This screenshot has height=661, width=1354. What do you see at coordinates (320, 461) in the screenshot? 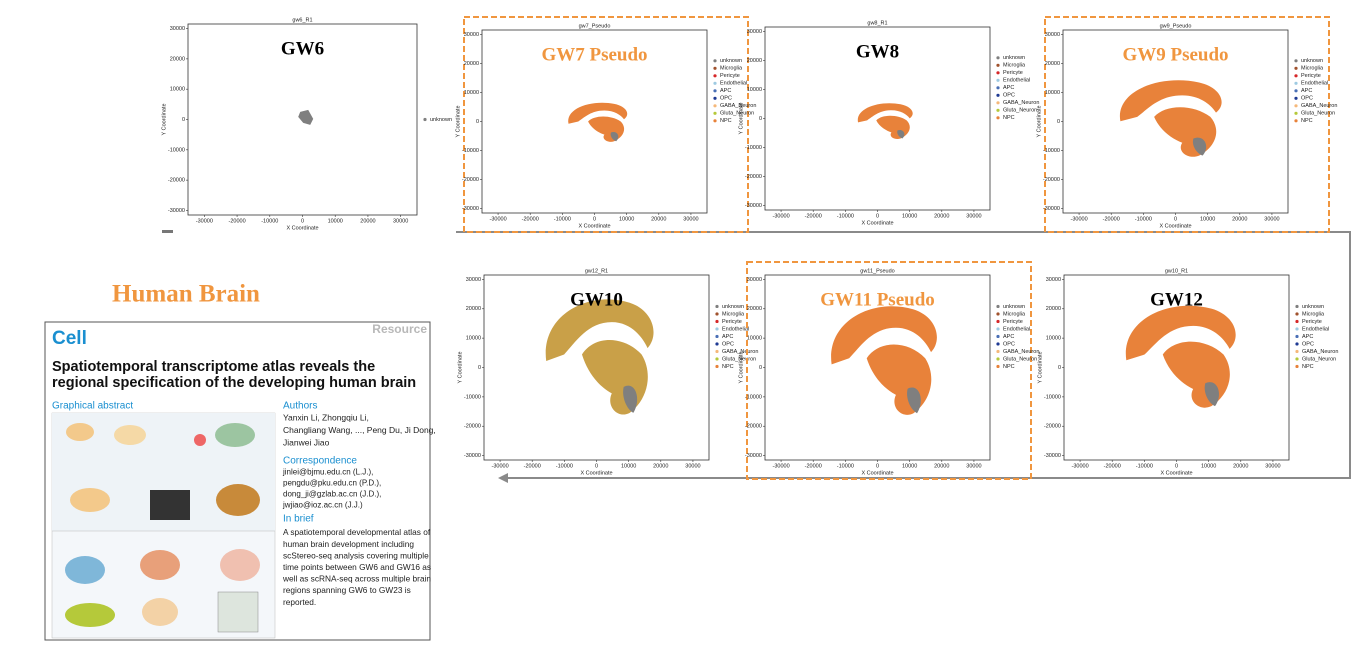
I see `section-heading: Correspondence` at bounding box center [320, 461].